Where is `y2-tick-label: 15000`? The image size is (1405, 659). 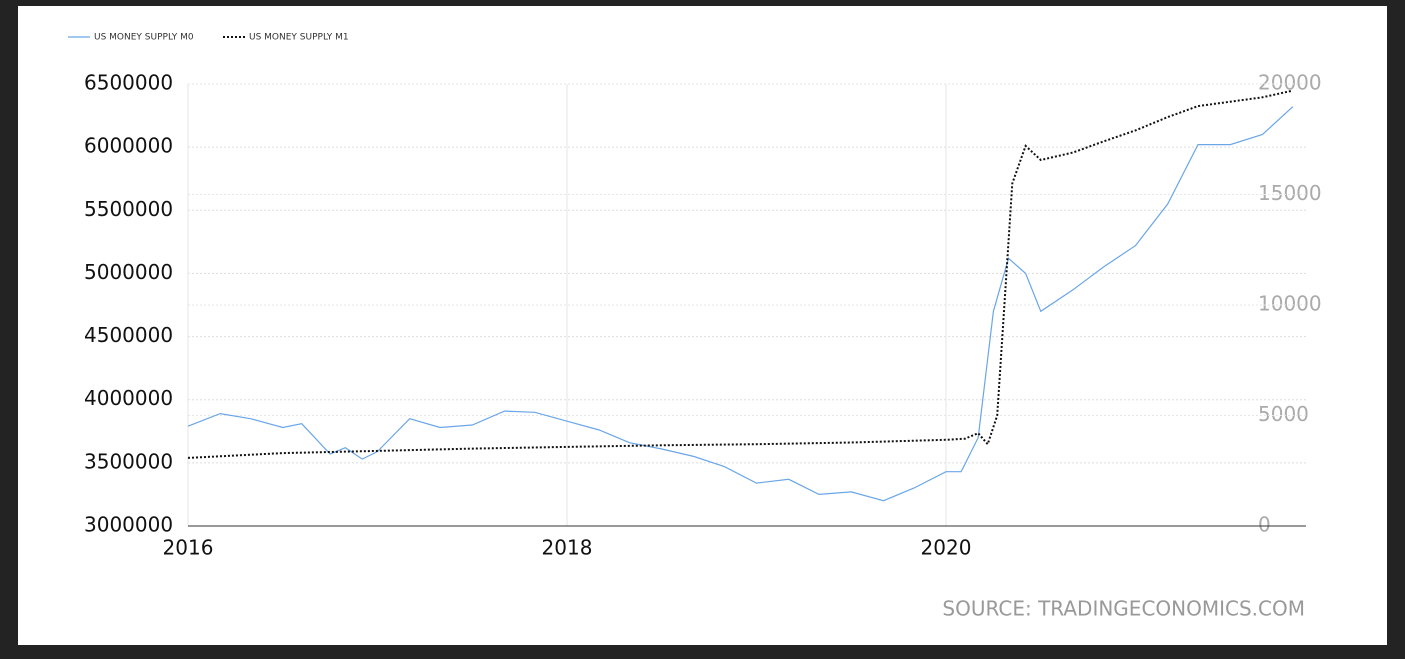 y2-tick-label: 15000 is located at coordinates (1290, 193).